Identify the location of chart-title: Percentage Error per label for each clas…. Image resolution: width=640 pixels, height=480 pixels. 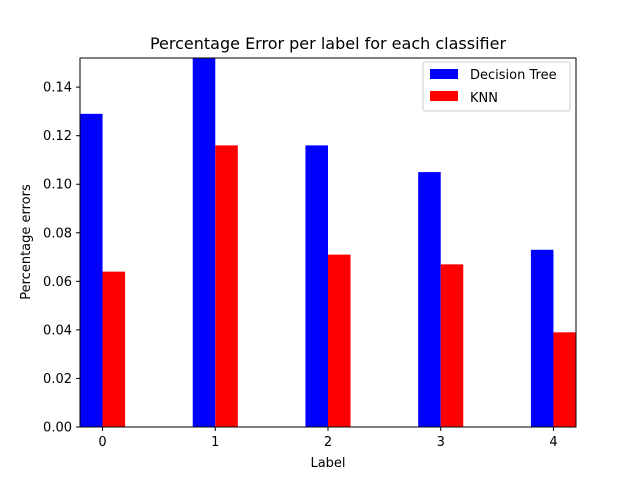
(328, 43).